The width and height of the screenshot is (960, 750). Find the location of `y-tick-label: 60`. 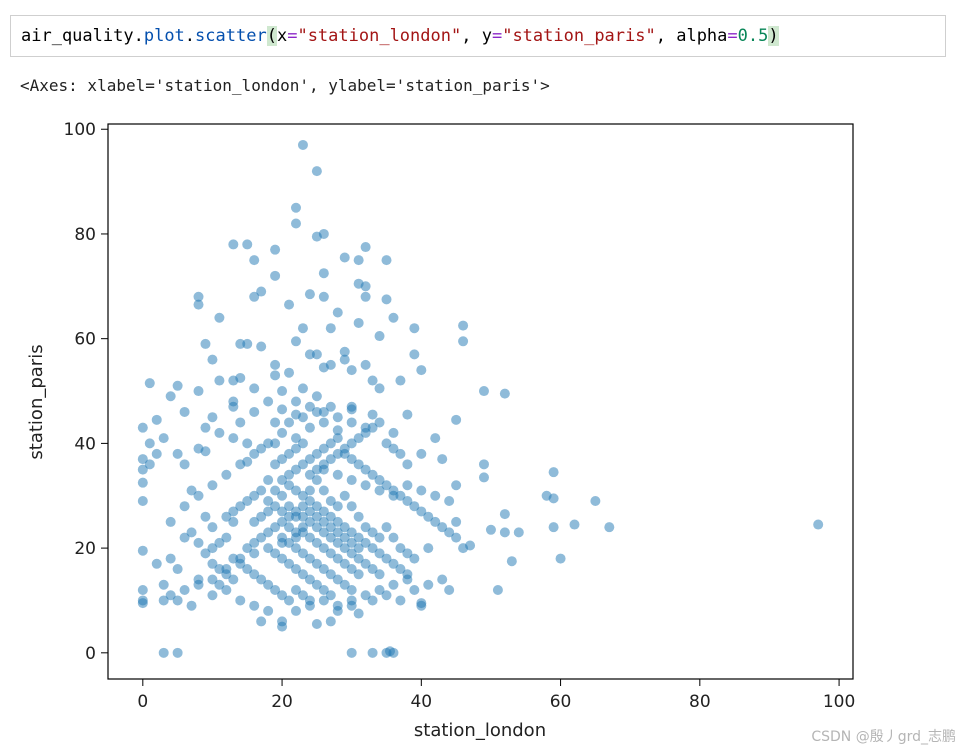

y-tick-label: 60 is located at coordinates (85, 340).